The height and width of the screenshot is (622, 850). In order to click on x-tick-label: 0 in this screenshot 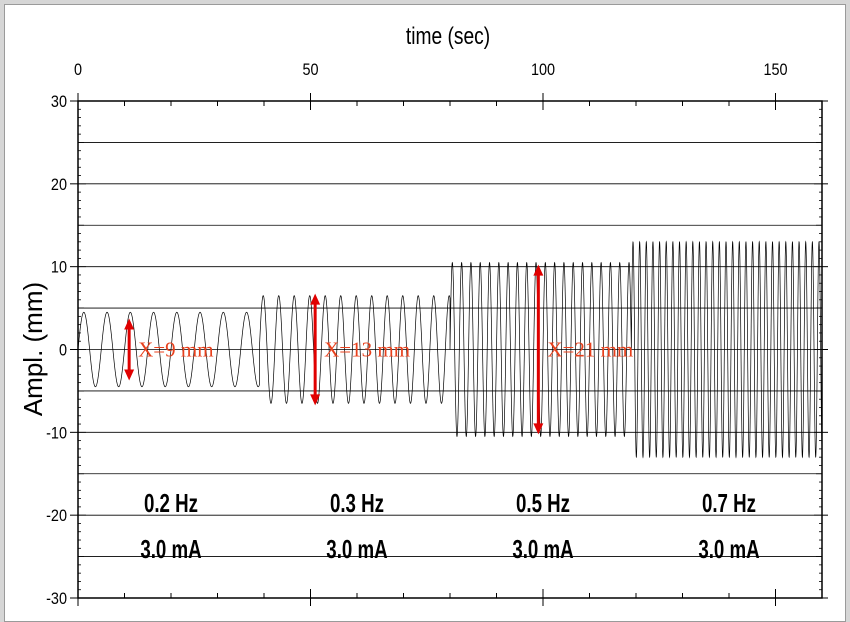, I will do `click(78, 70)`.